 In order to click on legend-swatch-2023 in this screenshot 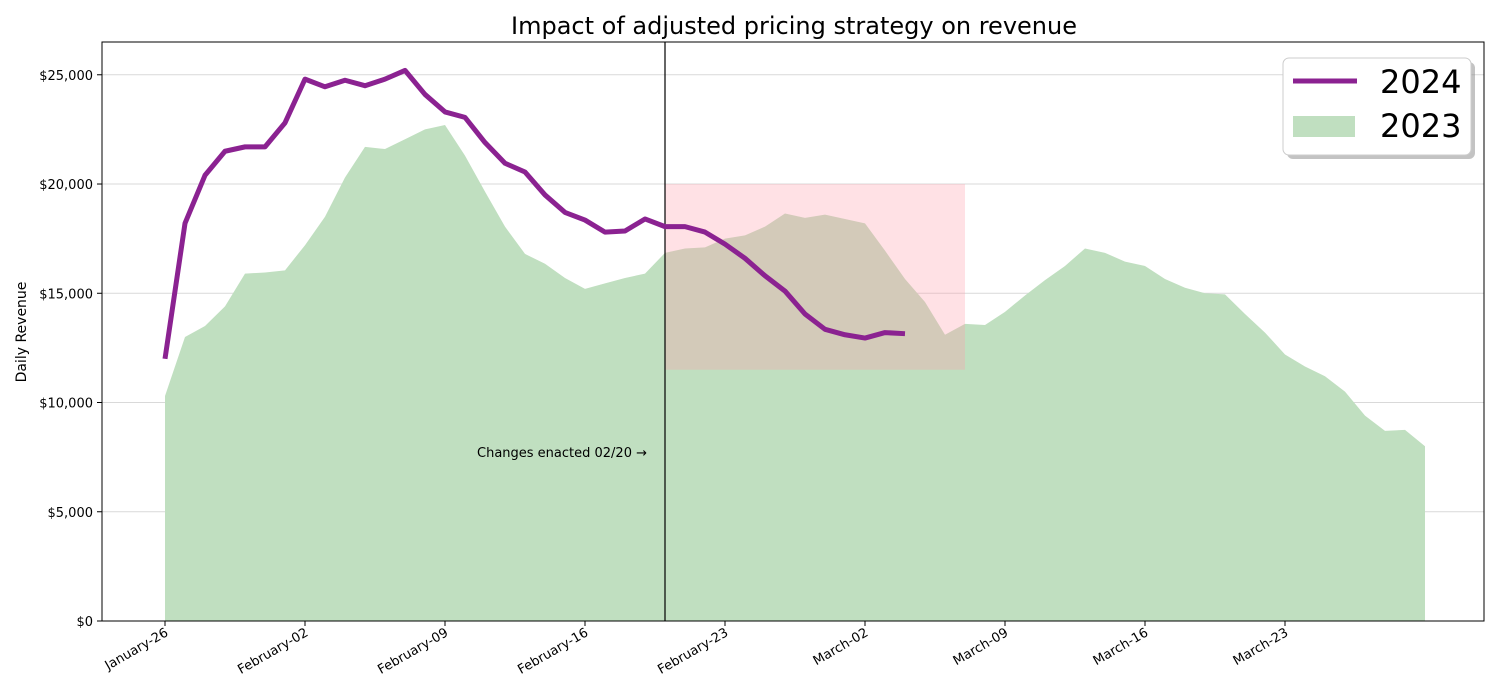, I will do `click(1324, 126)`.